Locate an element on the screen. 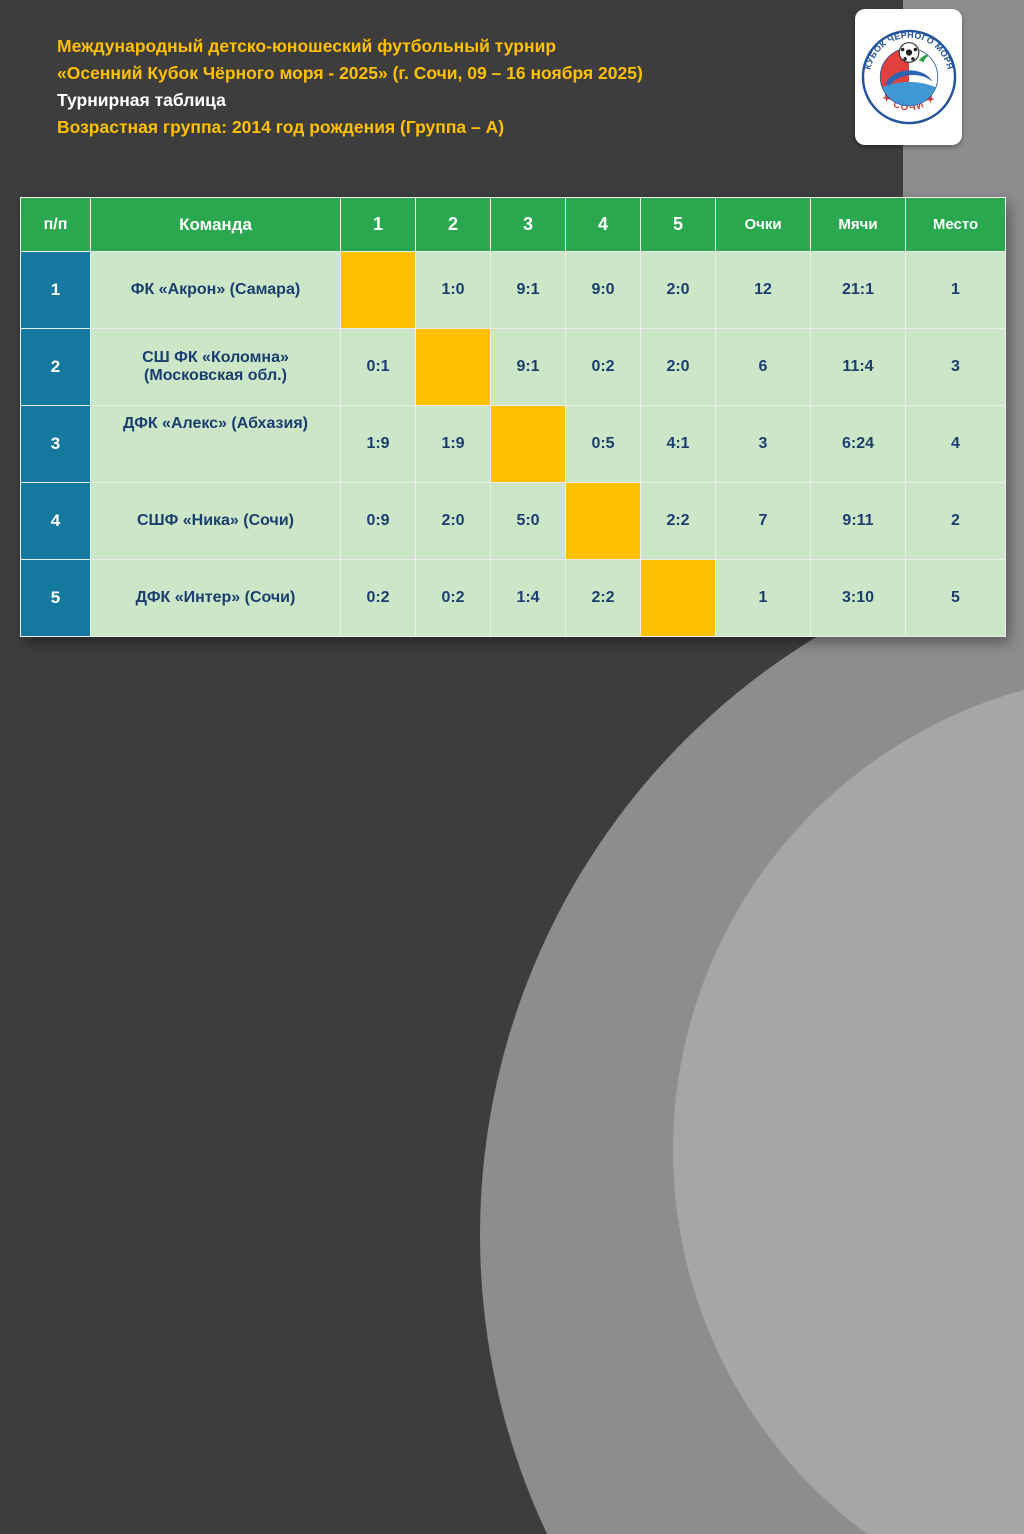 Image resolution: width=1024 pixels, height=1534 pixels. palm-icon is located at coordinates (925, 58).